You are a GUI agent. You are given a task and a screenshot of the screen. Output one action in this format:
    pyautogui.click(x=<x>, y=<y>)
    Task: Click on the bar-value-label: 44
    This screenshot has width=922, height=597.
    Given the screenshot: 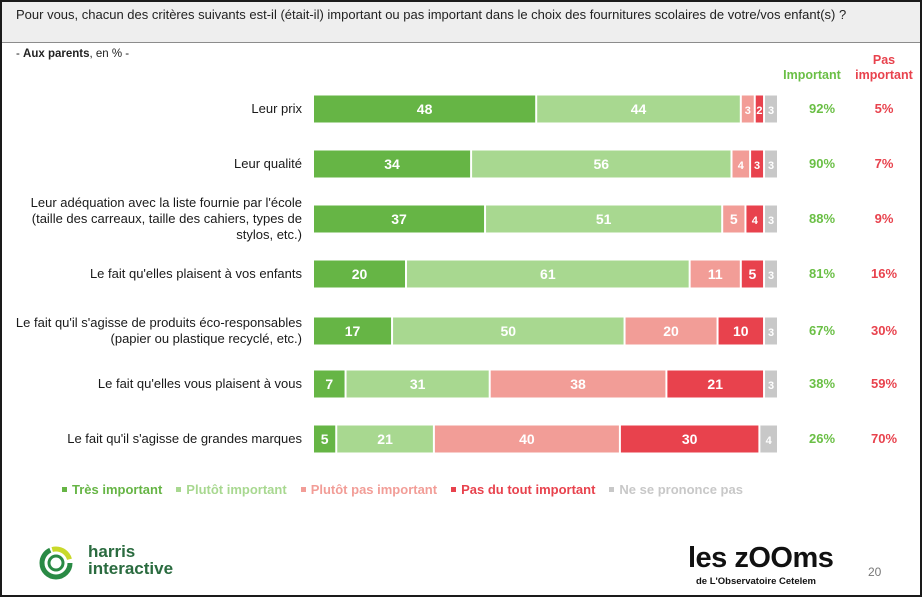 What is the action you would take?
    pyautogui.click(x=639, y=109)
    